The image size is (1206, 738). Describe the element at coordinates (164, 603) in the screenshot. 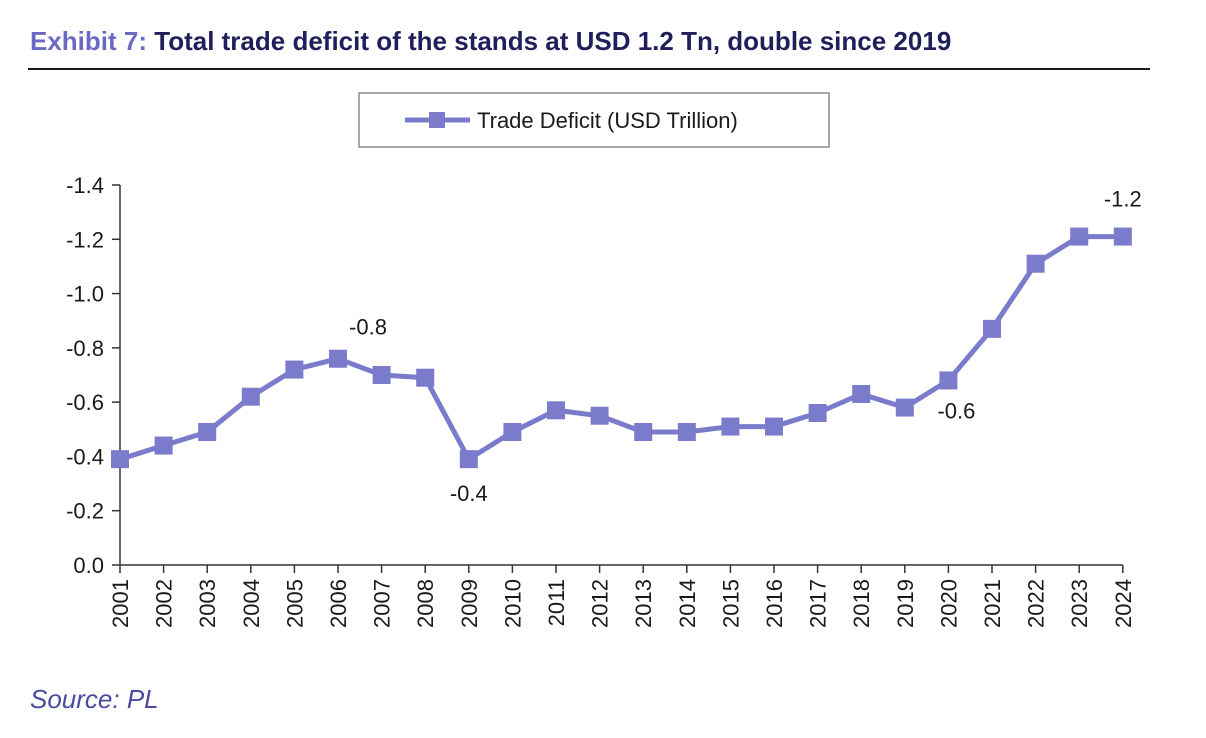

I see `x-tick-label: 2002` at that location.